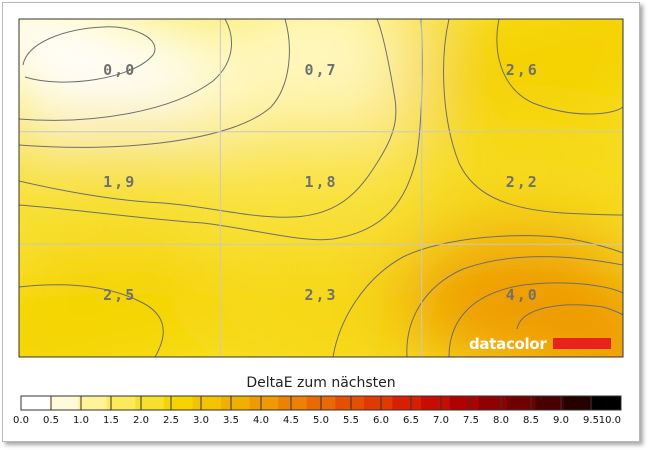 This screenshot has height=450, width=650. What do you see at coordinates (411, 420) in the screenshot?
I see `colorbar-tick-label: 6.5` at bounding box center [411, 420].